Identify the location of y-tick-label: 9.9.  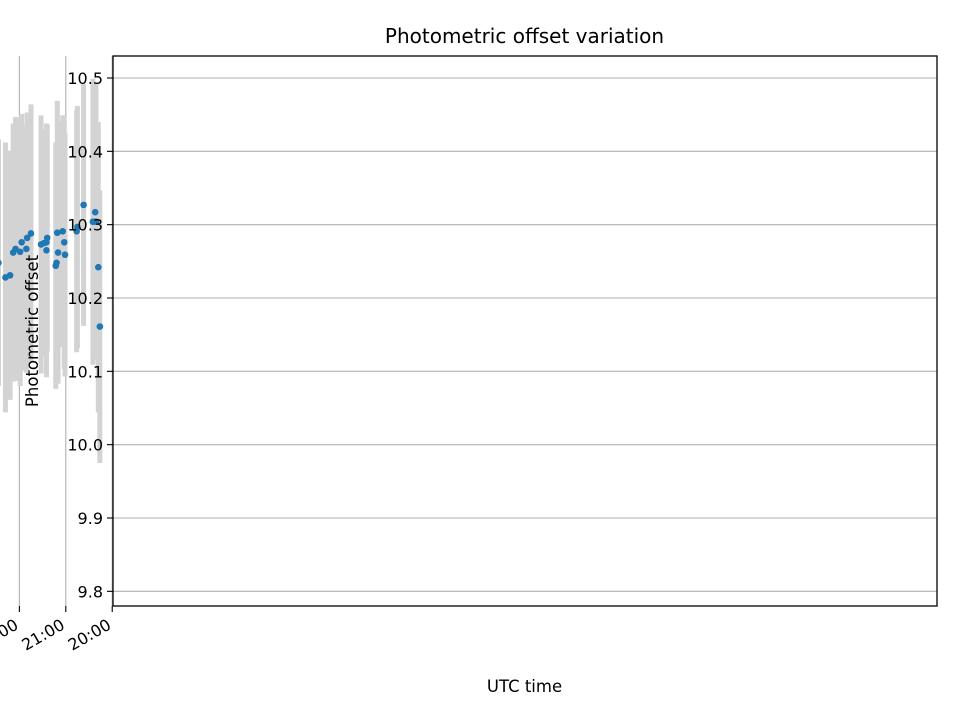
(90, 518).